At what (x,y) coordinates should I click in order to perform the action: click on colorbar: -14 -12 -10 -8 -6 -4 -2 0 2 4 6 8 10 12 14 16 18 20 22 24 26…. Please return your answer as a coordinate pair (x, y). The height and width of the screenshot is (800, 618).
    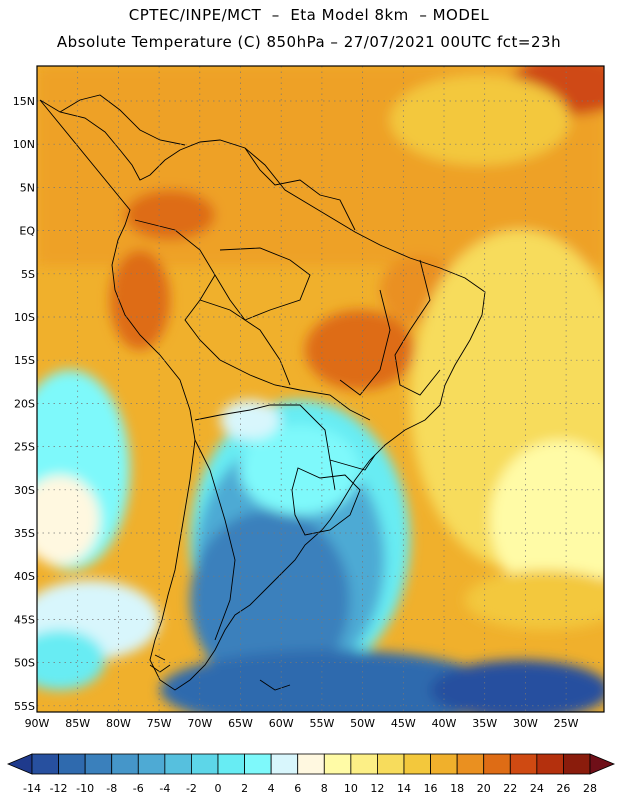
    Looking at the image, I should click on (311, 774).